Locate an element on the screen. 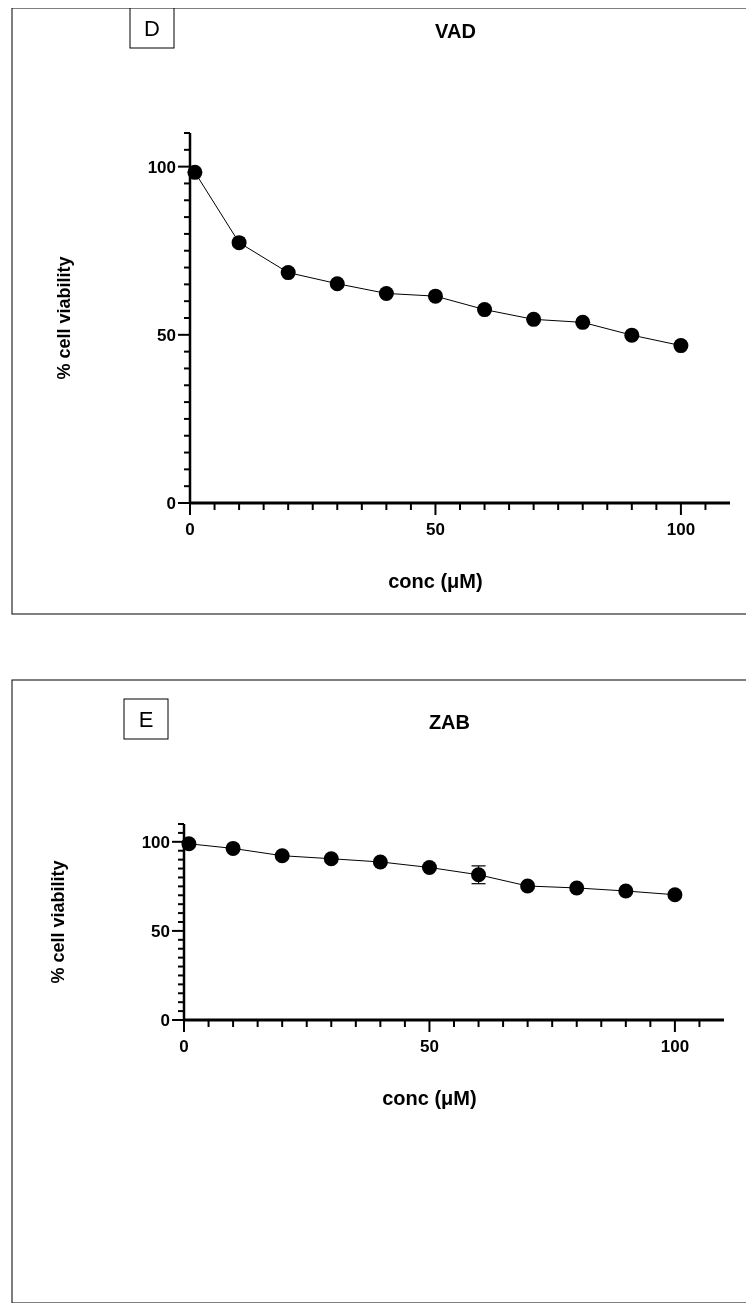 Image resolution: width=746 pixels, height=1303 pixels. text: D is located at coordinates (152, 28).